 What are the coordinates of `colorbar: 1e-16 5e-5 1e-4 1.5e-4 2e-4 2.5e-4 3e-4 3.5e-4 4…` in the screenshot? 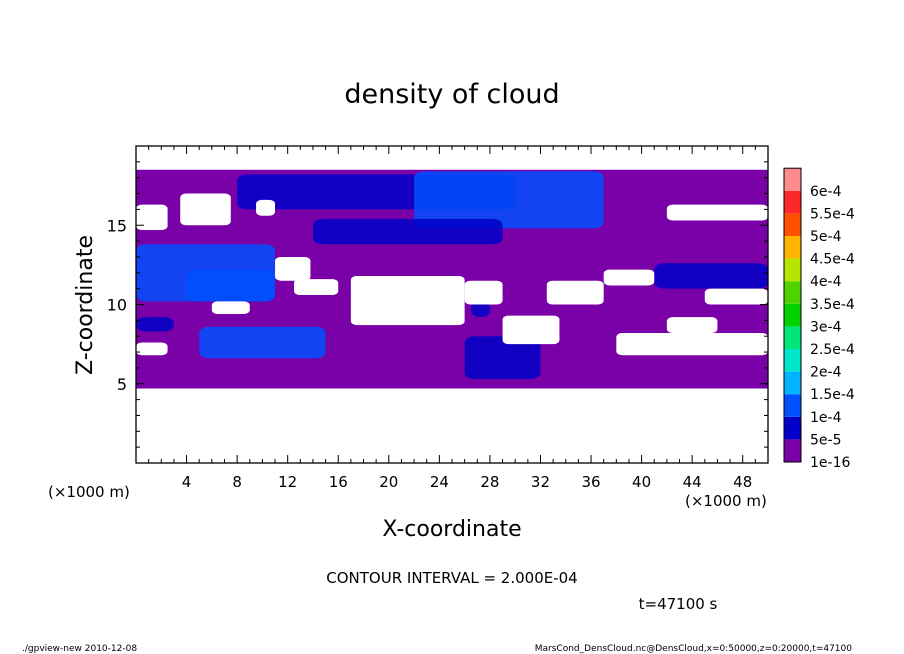 It's located at (819, 319).